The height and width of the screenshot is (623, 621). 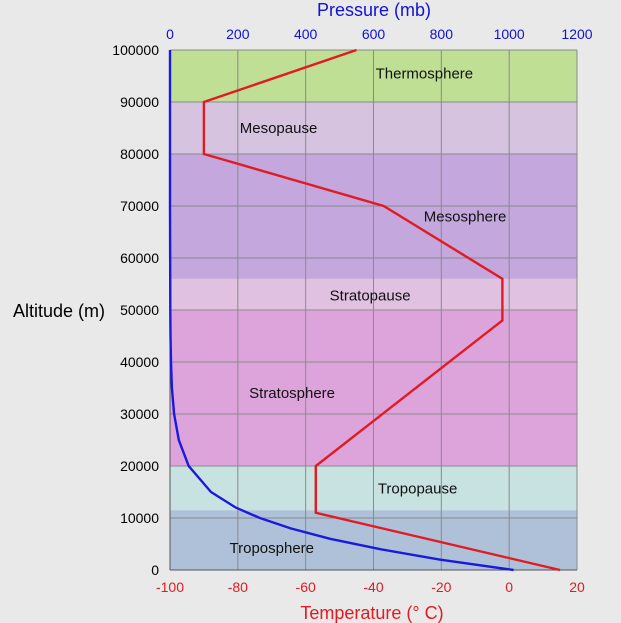 I want to click on band-label-mesopause: Mesopause, so click(x=279, y=128).